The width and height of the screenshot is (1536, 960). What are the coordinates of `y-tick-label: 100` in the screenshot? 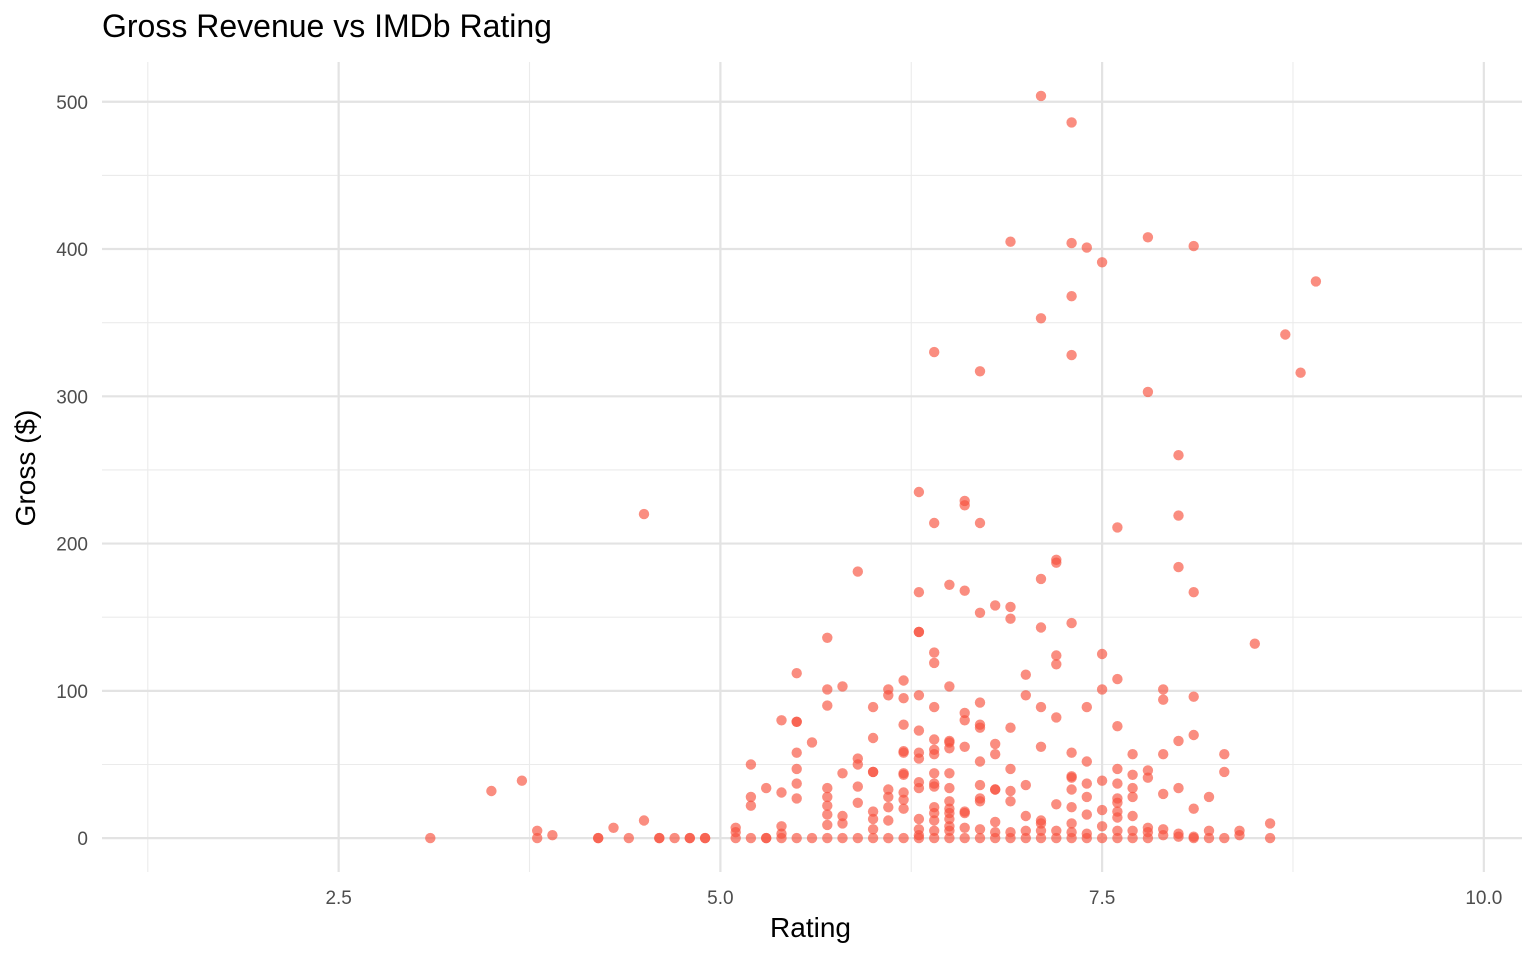 It's located at (72, 692).